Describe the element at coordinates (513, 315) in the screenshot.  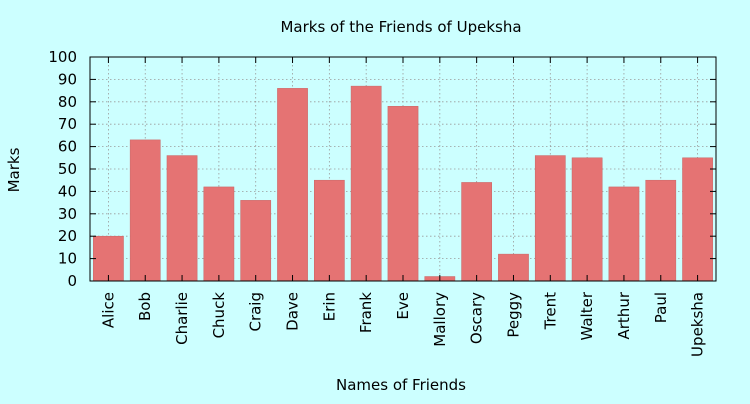
I see `x-tick-label: Peggy` at that location.